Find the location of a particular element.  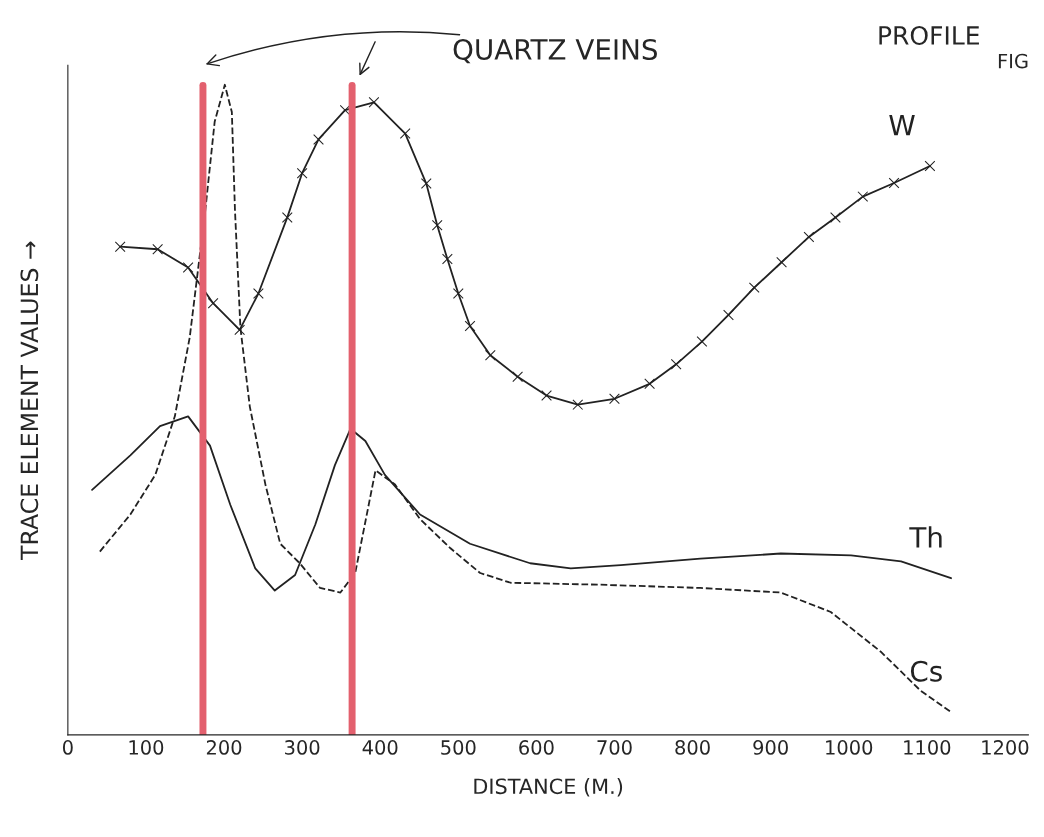

chart-subtitle: FIG is located at coordinates (1013, 61).